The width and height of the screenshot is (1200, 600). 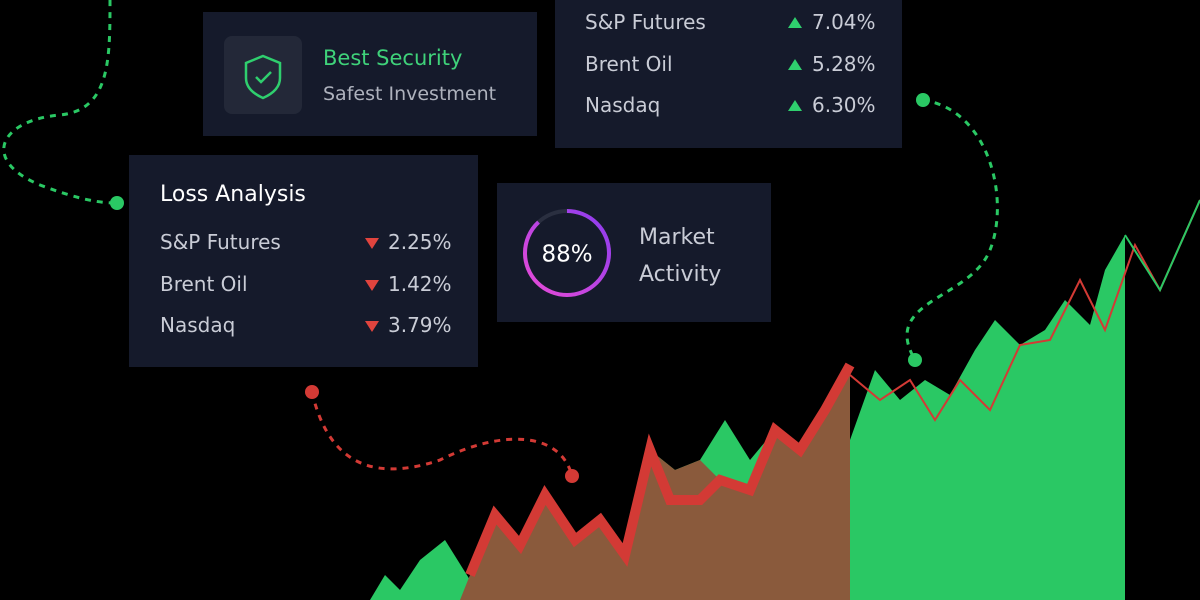 What do you see at coordinates (1024, 310) in the screenshot?
I see `red-line` at bounding box center [1024, 310].